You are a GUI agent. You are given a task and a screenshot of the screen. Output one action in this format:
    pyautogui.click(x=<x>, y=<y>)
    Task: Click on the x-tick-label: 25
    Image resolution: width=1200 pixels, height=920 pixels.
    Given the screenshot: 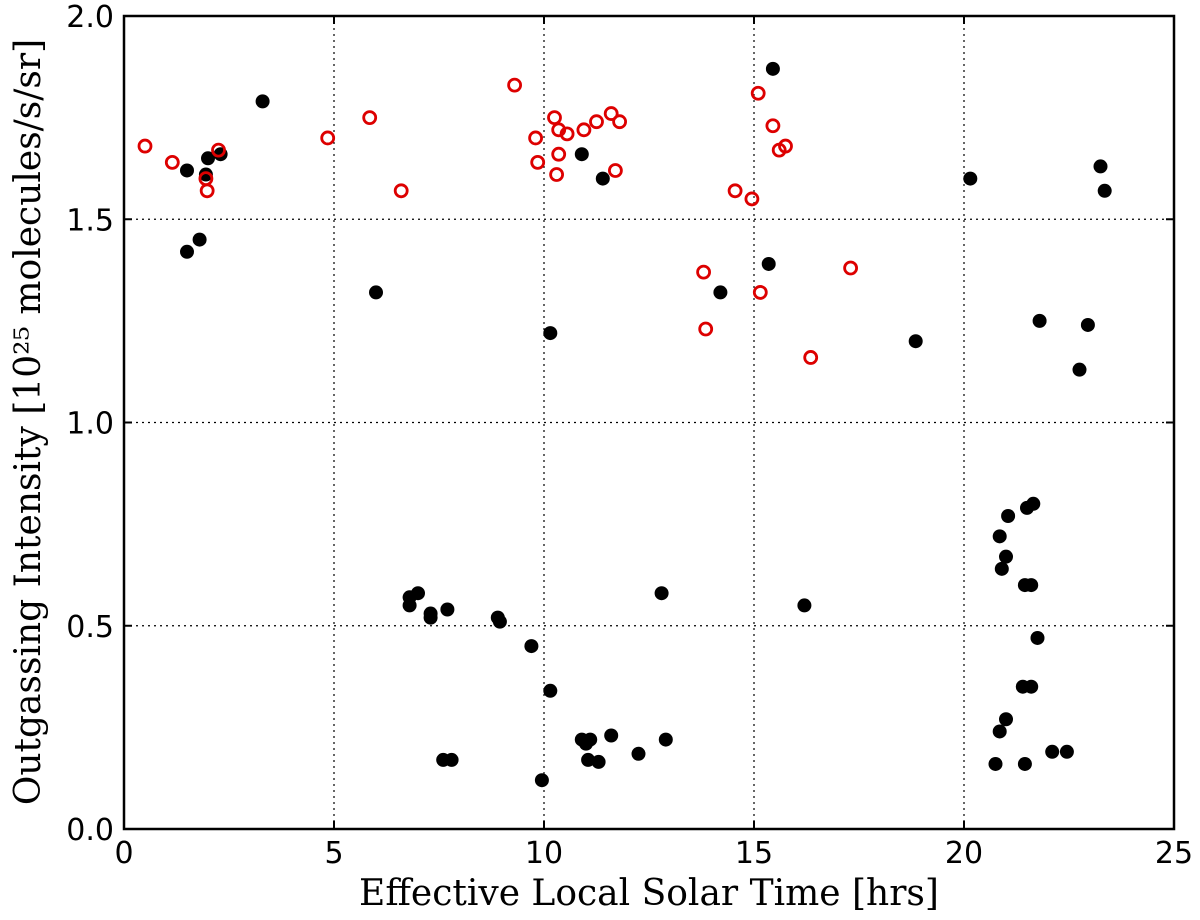 What is the action you would take?
    pyautogui.click(x=1174, y=853)
    